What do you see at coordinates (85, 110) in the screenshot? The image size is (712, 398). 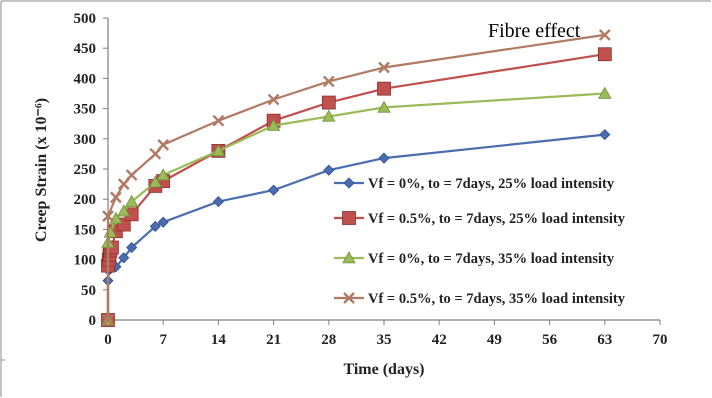 I see `y-tick-label: 350` at bounding box center [85, 110].